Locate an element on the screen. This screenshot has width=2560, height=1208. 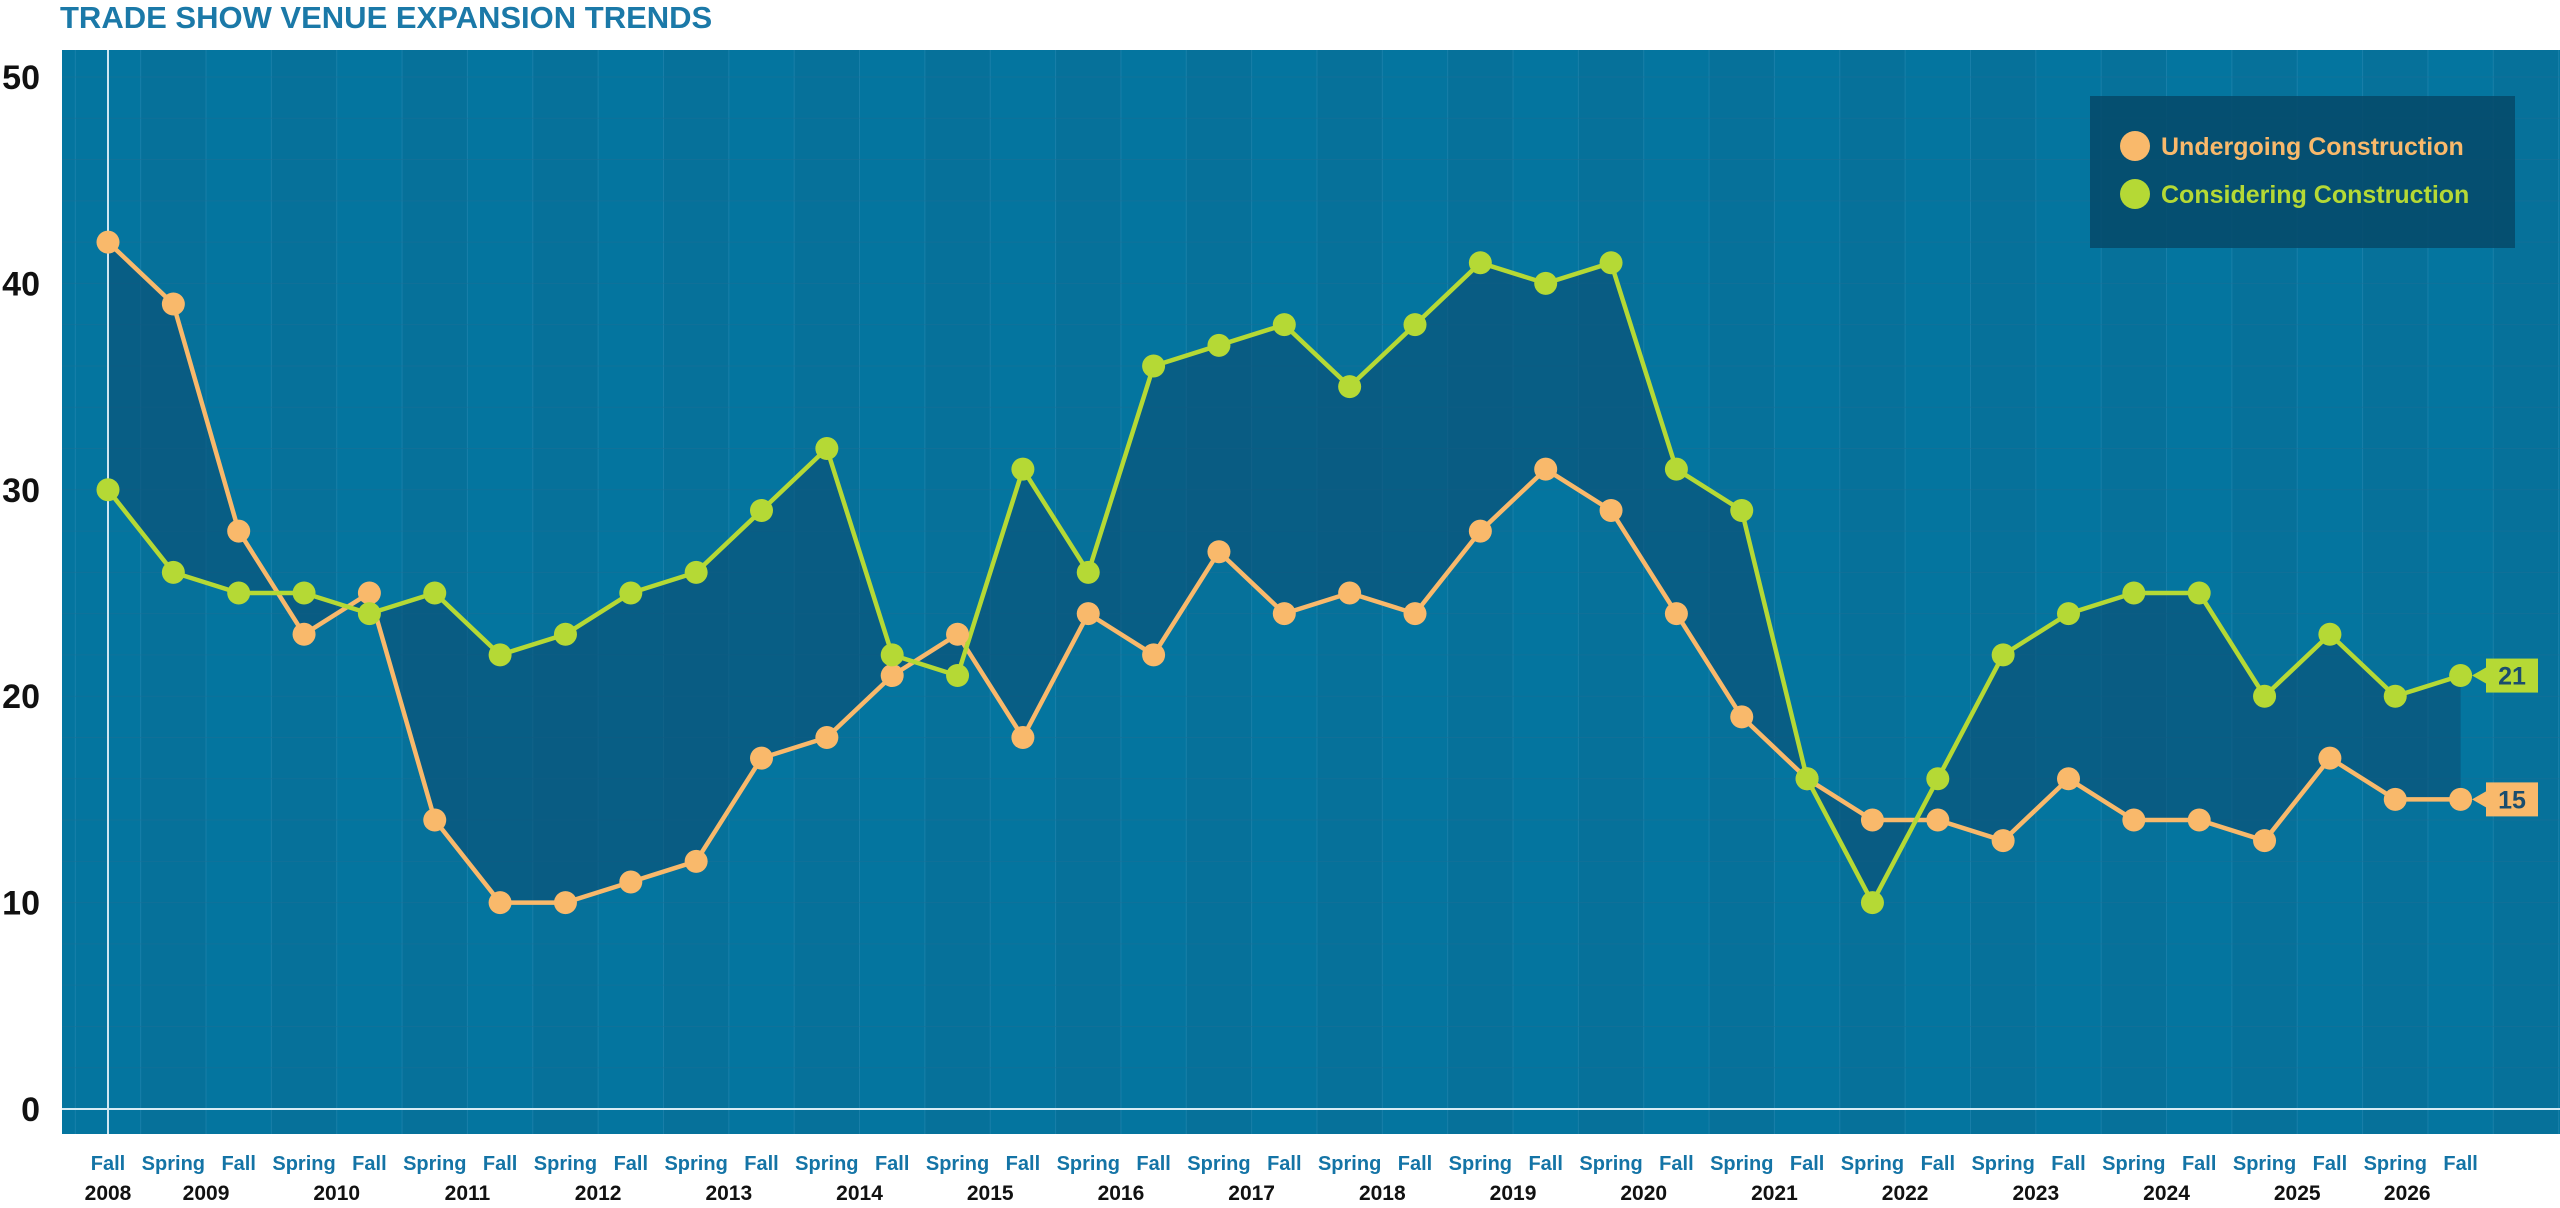
x-year-label: 2025 is located at coordinates (2297, 1193).